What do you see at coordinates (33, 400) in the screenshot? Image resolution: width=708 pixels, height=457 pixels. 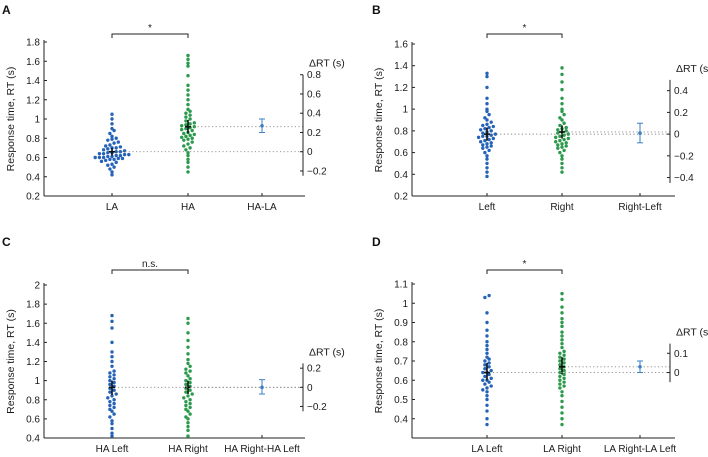 I see `panel-c-ytick-label: 0.8` at bounding box center [33, 400].